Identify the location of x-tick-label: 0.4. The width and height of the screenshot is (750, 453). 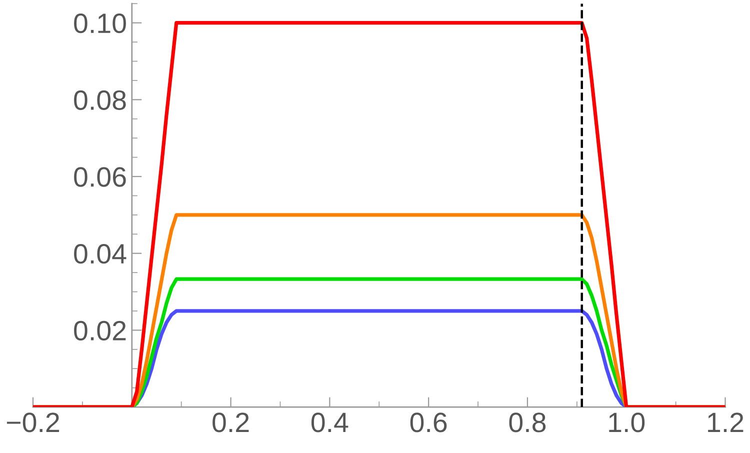
(329, 422).